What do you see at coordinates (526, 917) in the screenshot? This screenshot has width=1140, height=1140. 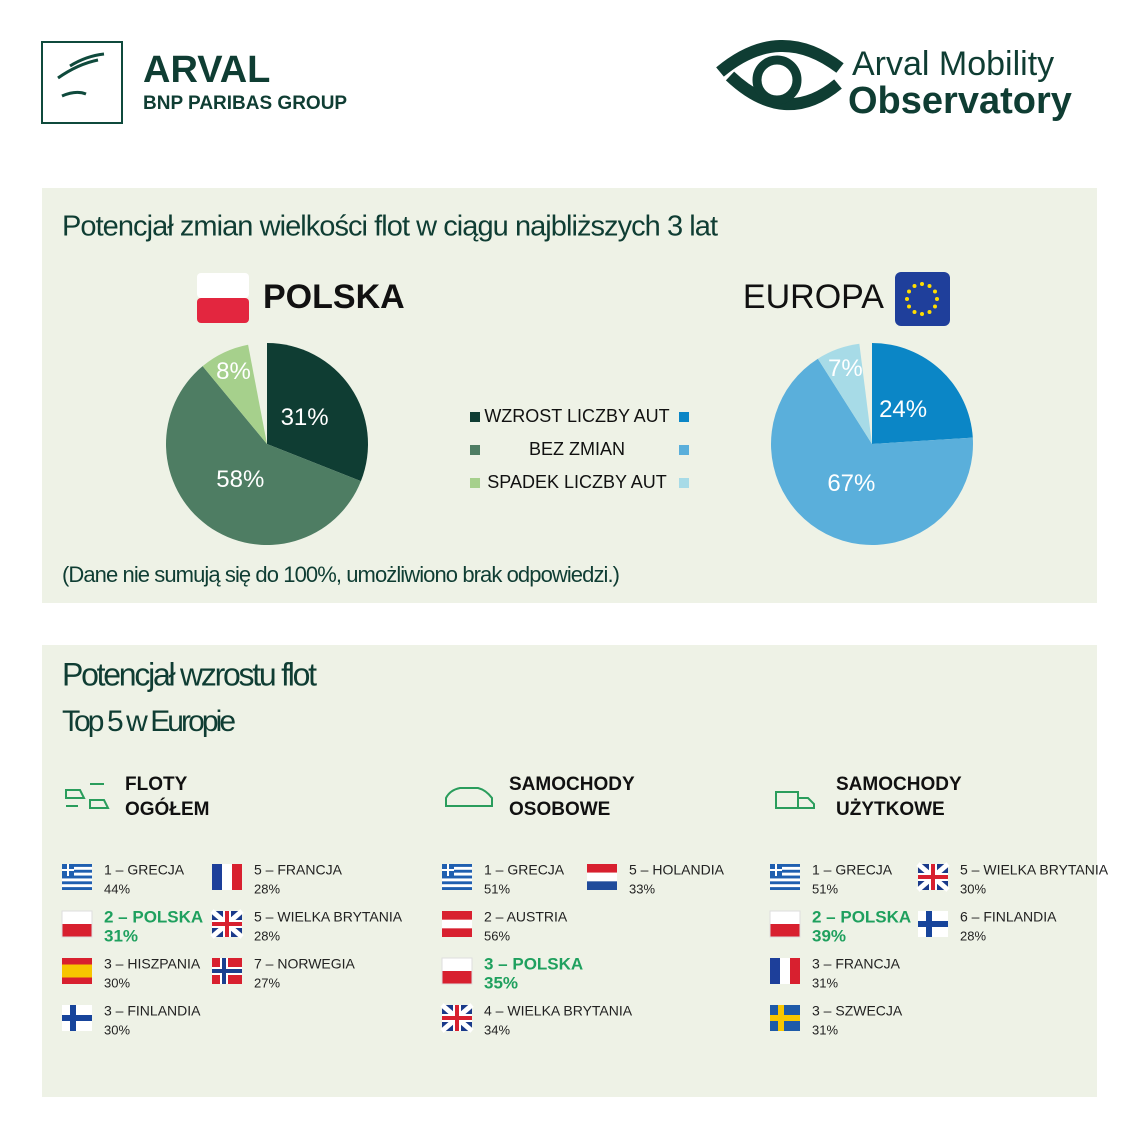 I see `item-label: 2 – AUSTRIA` at bounding box center [526, 917].